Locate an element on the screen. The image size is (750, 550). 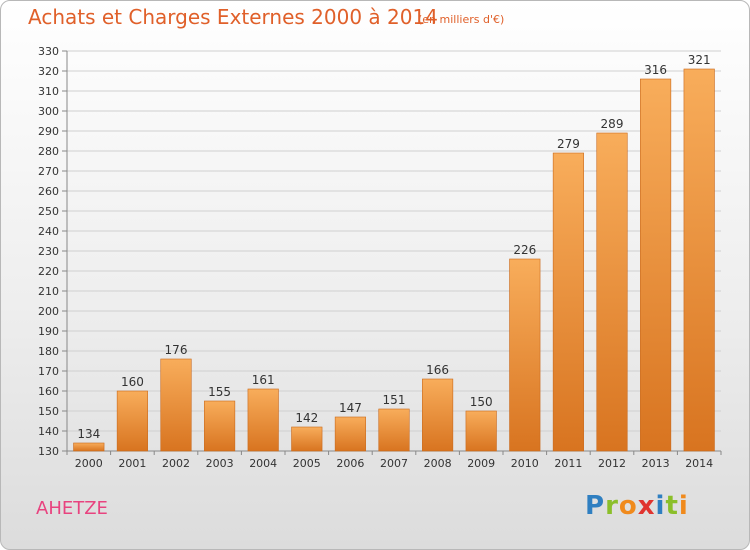
data-label-2003: 155 is located at coordinates (219, 392).